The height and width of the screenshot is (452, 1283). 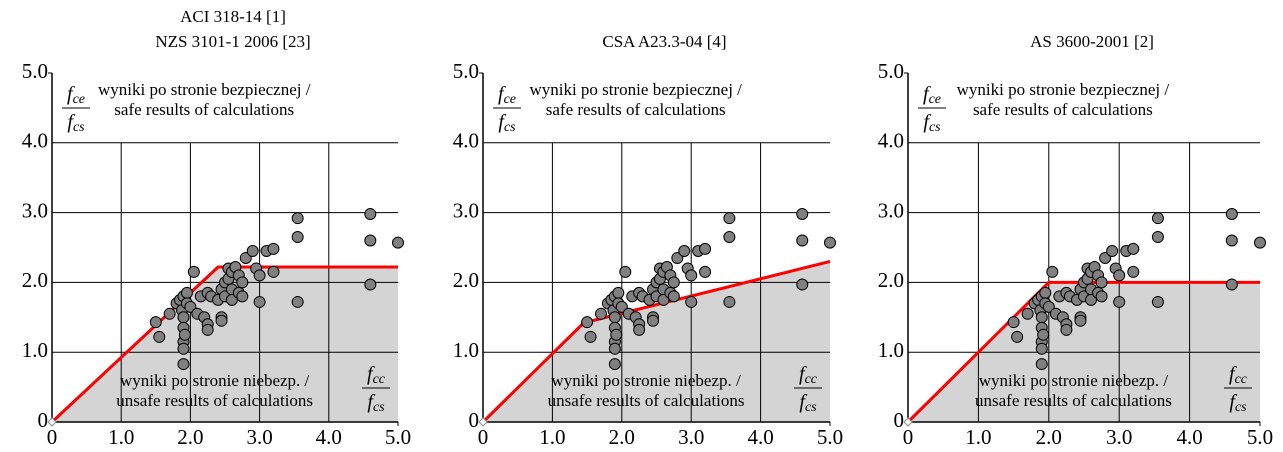 What do you see at coordinates (215, 380) in the screenshot?
I see `unsafe-annotation: wyniki po stronie niebezp. /` at bounding box center [215, 380].